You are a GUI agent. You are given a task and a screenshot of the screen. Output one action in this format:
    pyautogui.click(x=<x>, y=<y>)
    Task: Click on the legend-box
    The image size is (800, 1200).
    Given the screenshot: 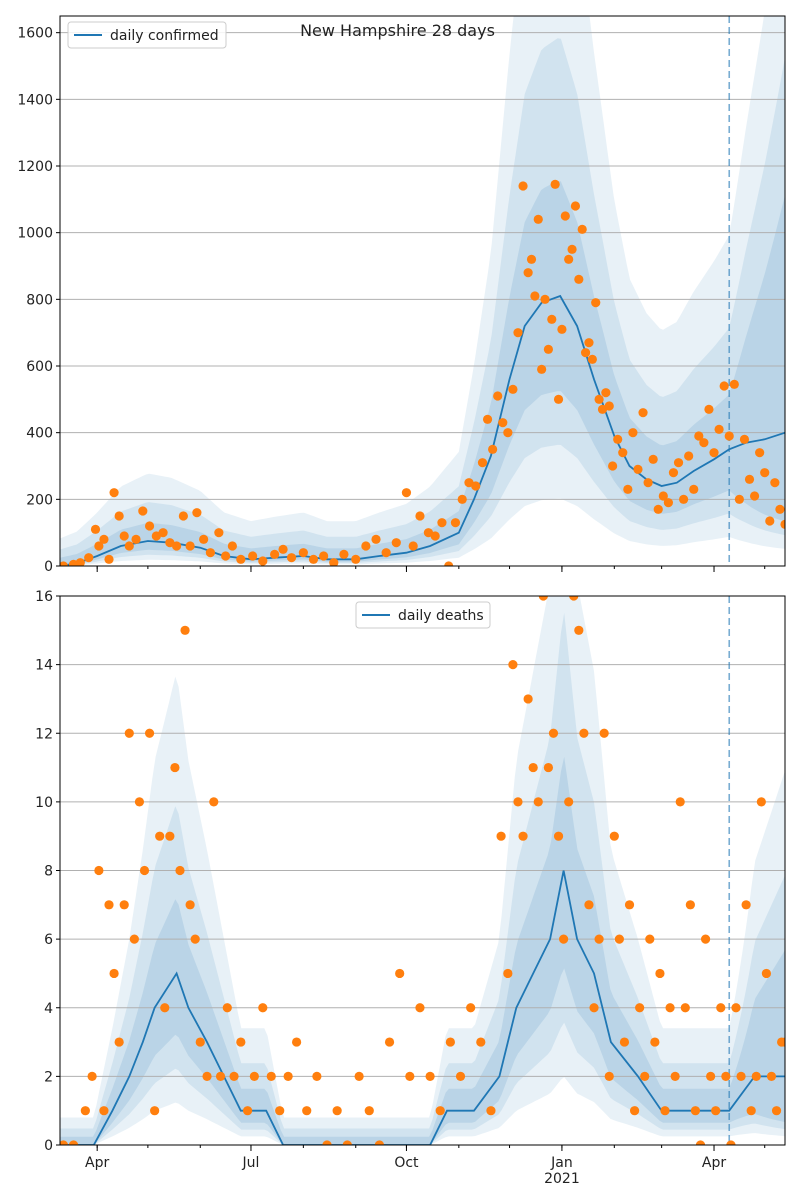 What is the action you would take?
    pyautogui.click(x=147, y=35)
    